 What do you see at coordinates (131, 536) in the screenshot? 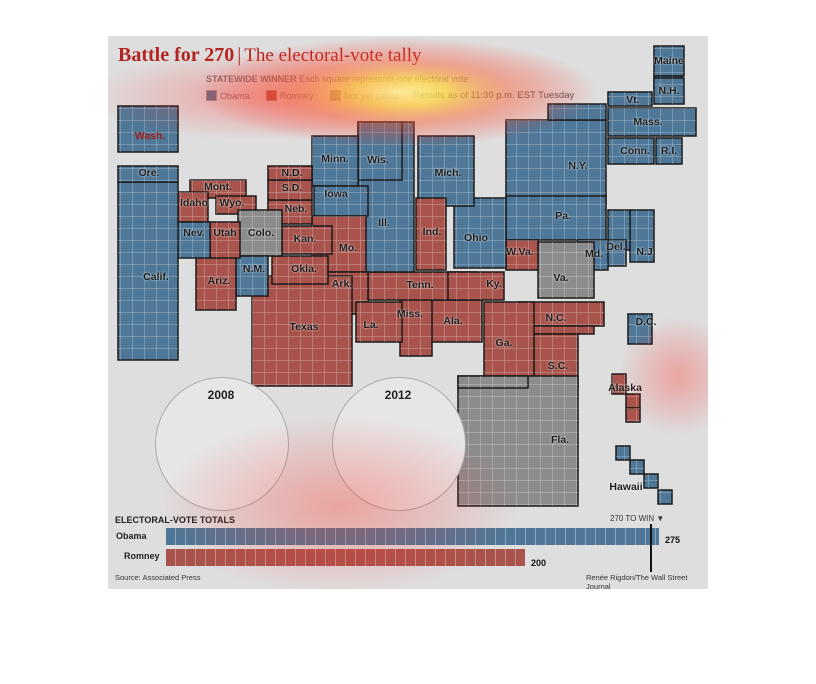
I see `candidate-label-obama: Obama` at bounding box center [131, 536].